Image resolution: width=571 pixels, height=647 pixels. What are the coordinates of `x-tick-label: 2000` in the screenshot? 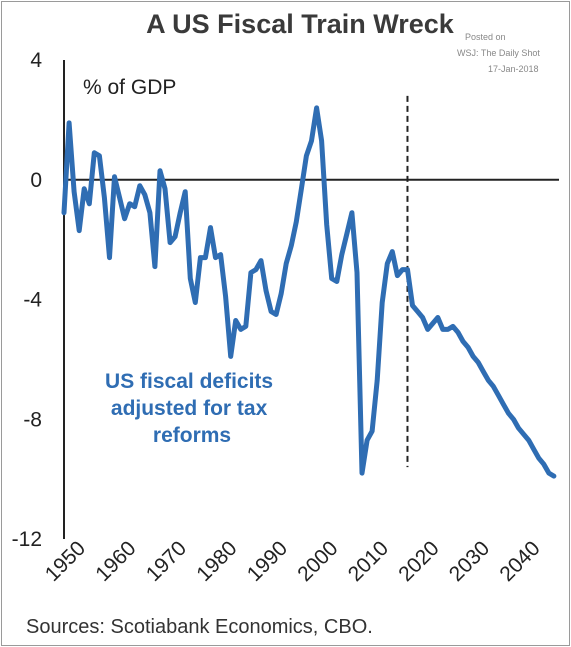 It's located at (317, 561).